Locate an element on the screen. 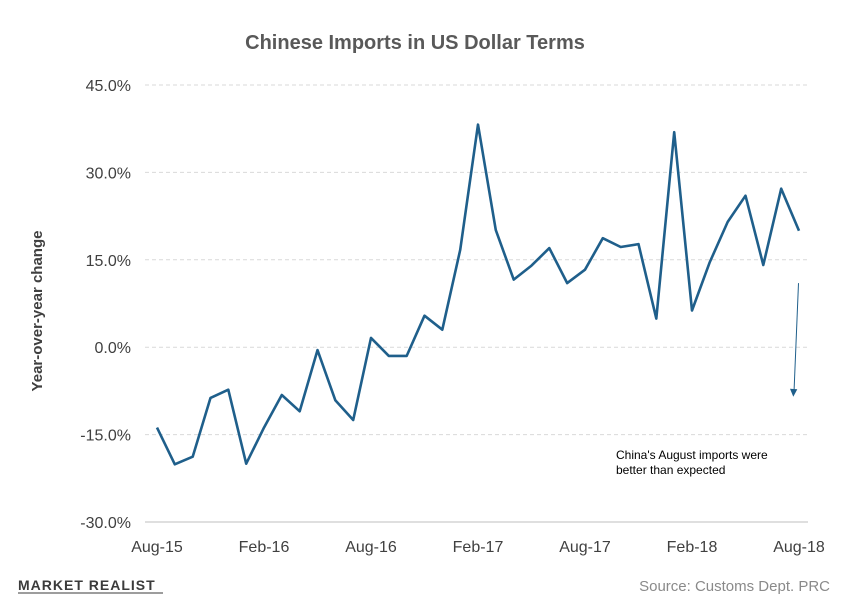 This screenshot has height=601, width=842. source-note: Source: Customs Dept. PRC is located at coordinates (734, 586).